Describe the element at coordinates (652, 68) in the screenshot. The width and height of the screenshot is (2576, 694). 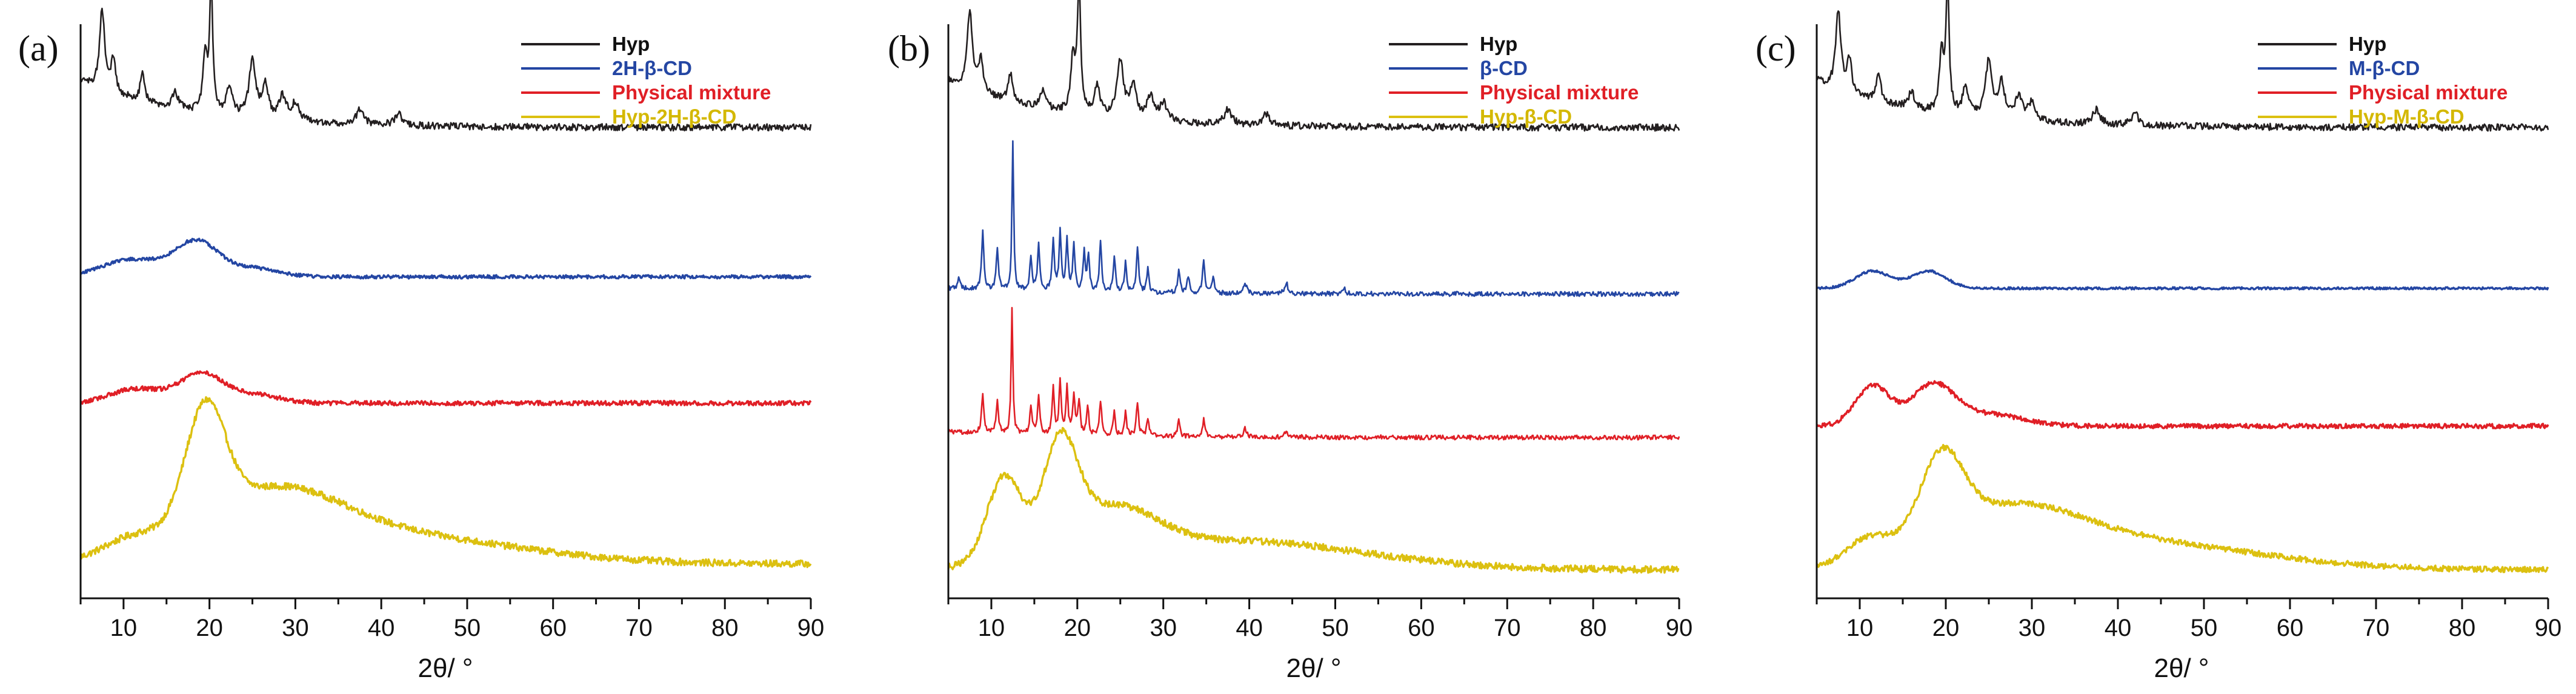
I see `legend-label: 2H-β-CD` at that location.